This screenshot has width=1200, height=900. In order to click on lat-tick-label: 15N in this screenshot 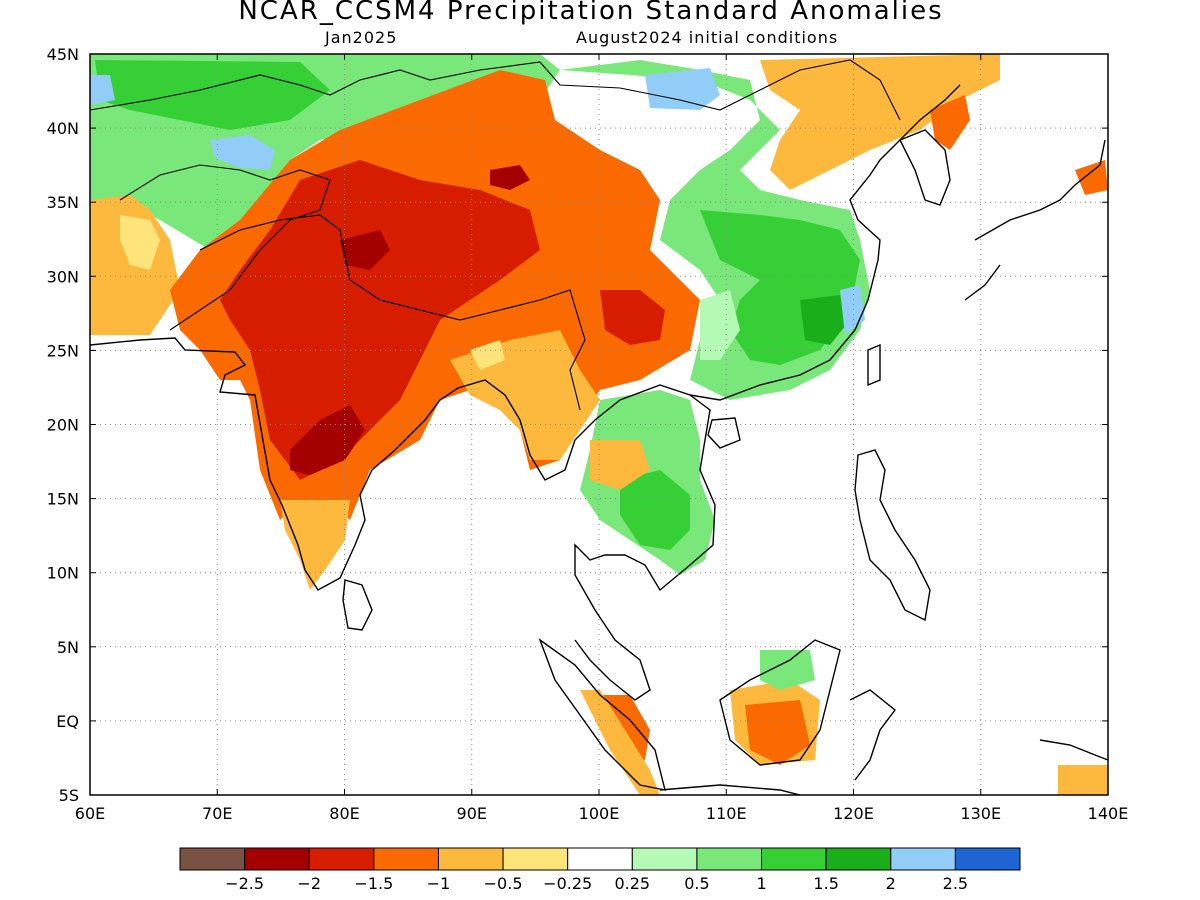, I will do `click(63, 499)`.